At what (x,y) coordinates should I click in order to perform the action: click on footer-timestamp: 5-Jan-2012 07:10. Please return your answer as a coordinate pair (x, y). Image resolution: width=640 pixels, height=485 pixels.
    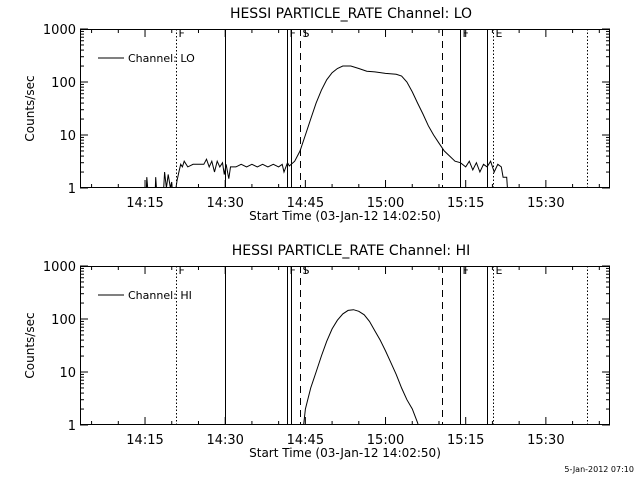
    Looking at the image, I should click on (599, 469).